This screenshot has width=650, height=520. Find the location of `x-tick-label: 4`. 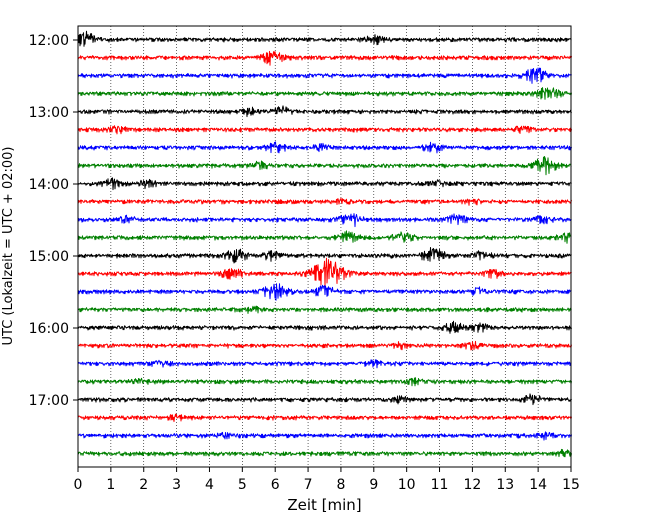

x-tick-label: 4 is located at coordinates (209, 485).